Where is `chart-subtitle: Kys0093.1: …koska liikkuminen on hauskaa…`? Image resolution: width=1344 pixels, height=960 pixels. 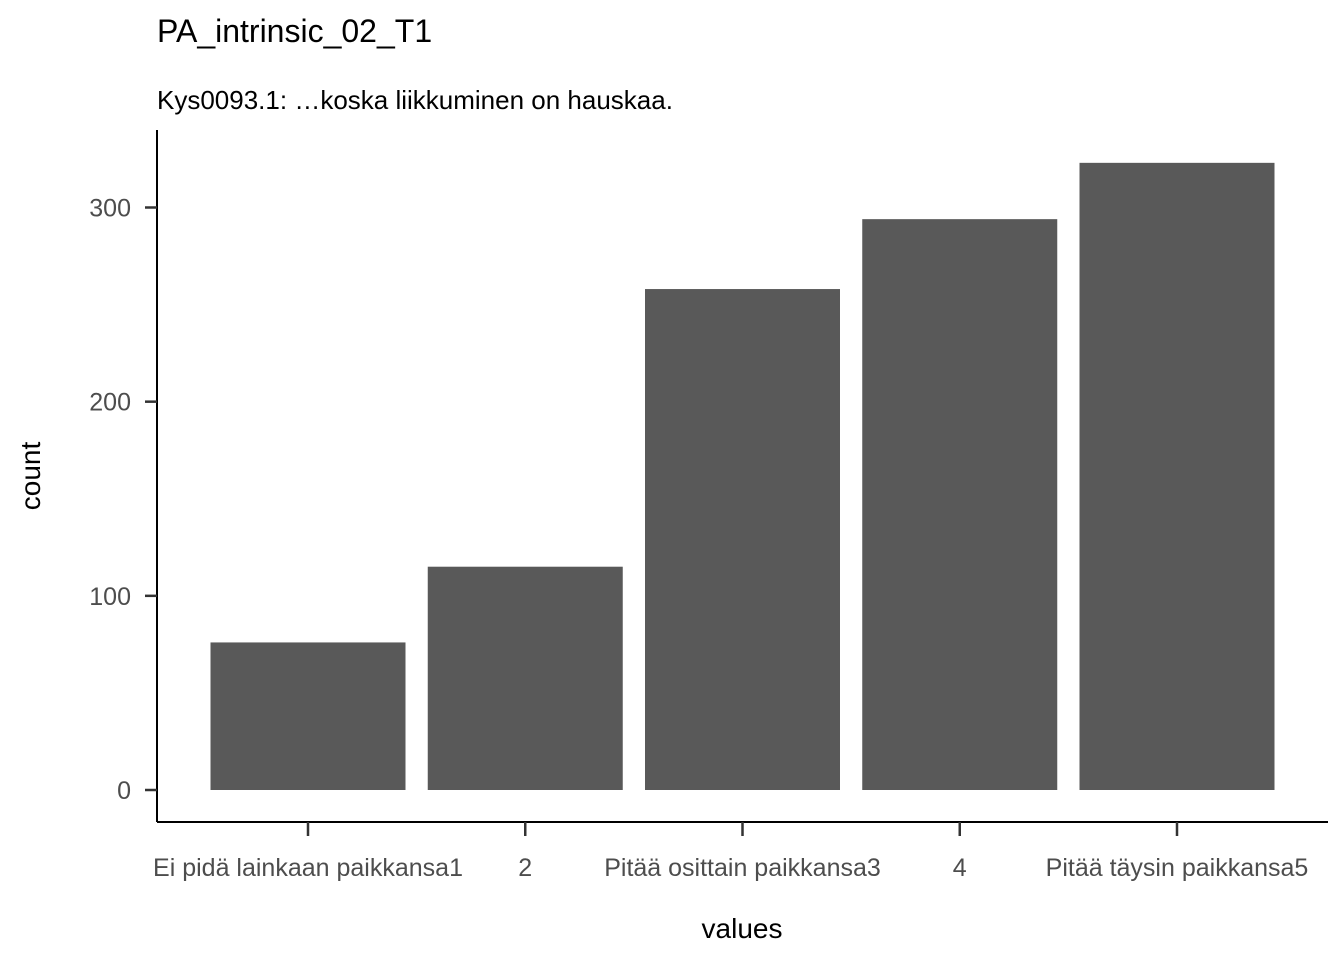 chart-subtitle: Kys0093.1: …koska liikkuminen on hauskaa… is located at coordinates (415, 100).